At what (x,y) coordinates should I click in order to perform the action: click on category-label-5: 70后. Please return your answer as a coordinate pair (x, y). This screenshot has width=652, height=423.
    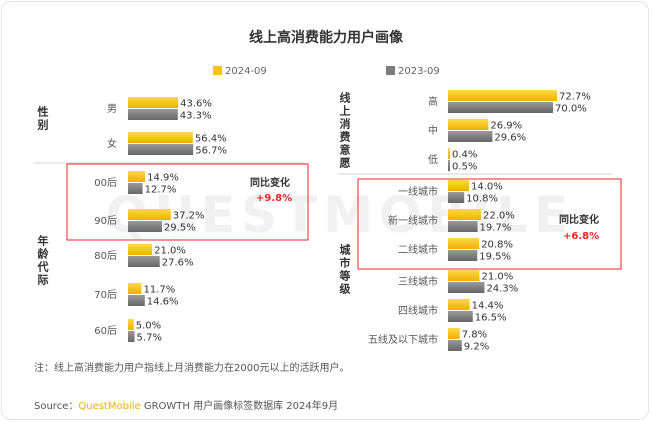
    Looking at the image, I should click on (105, 295).